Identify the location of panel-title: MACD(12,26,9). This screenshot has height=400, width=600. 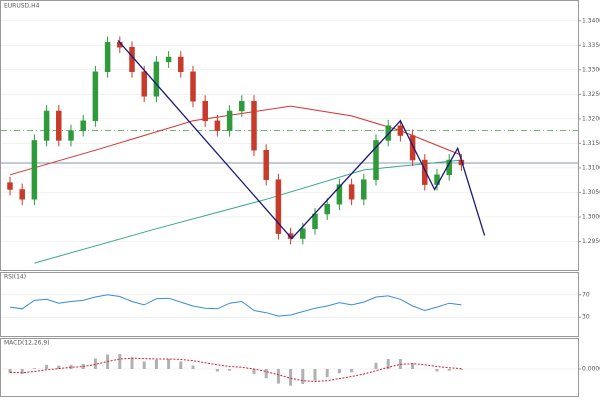
(27, 343).